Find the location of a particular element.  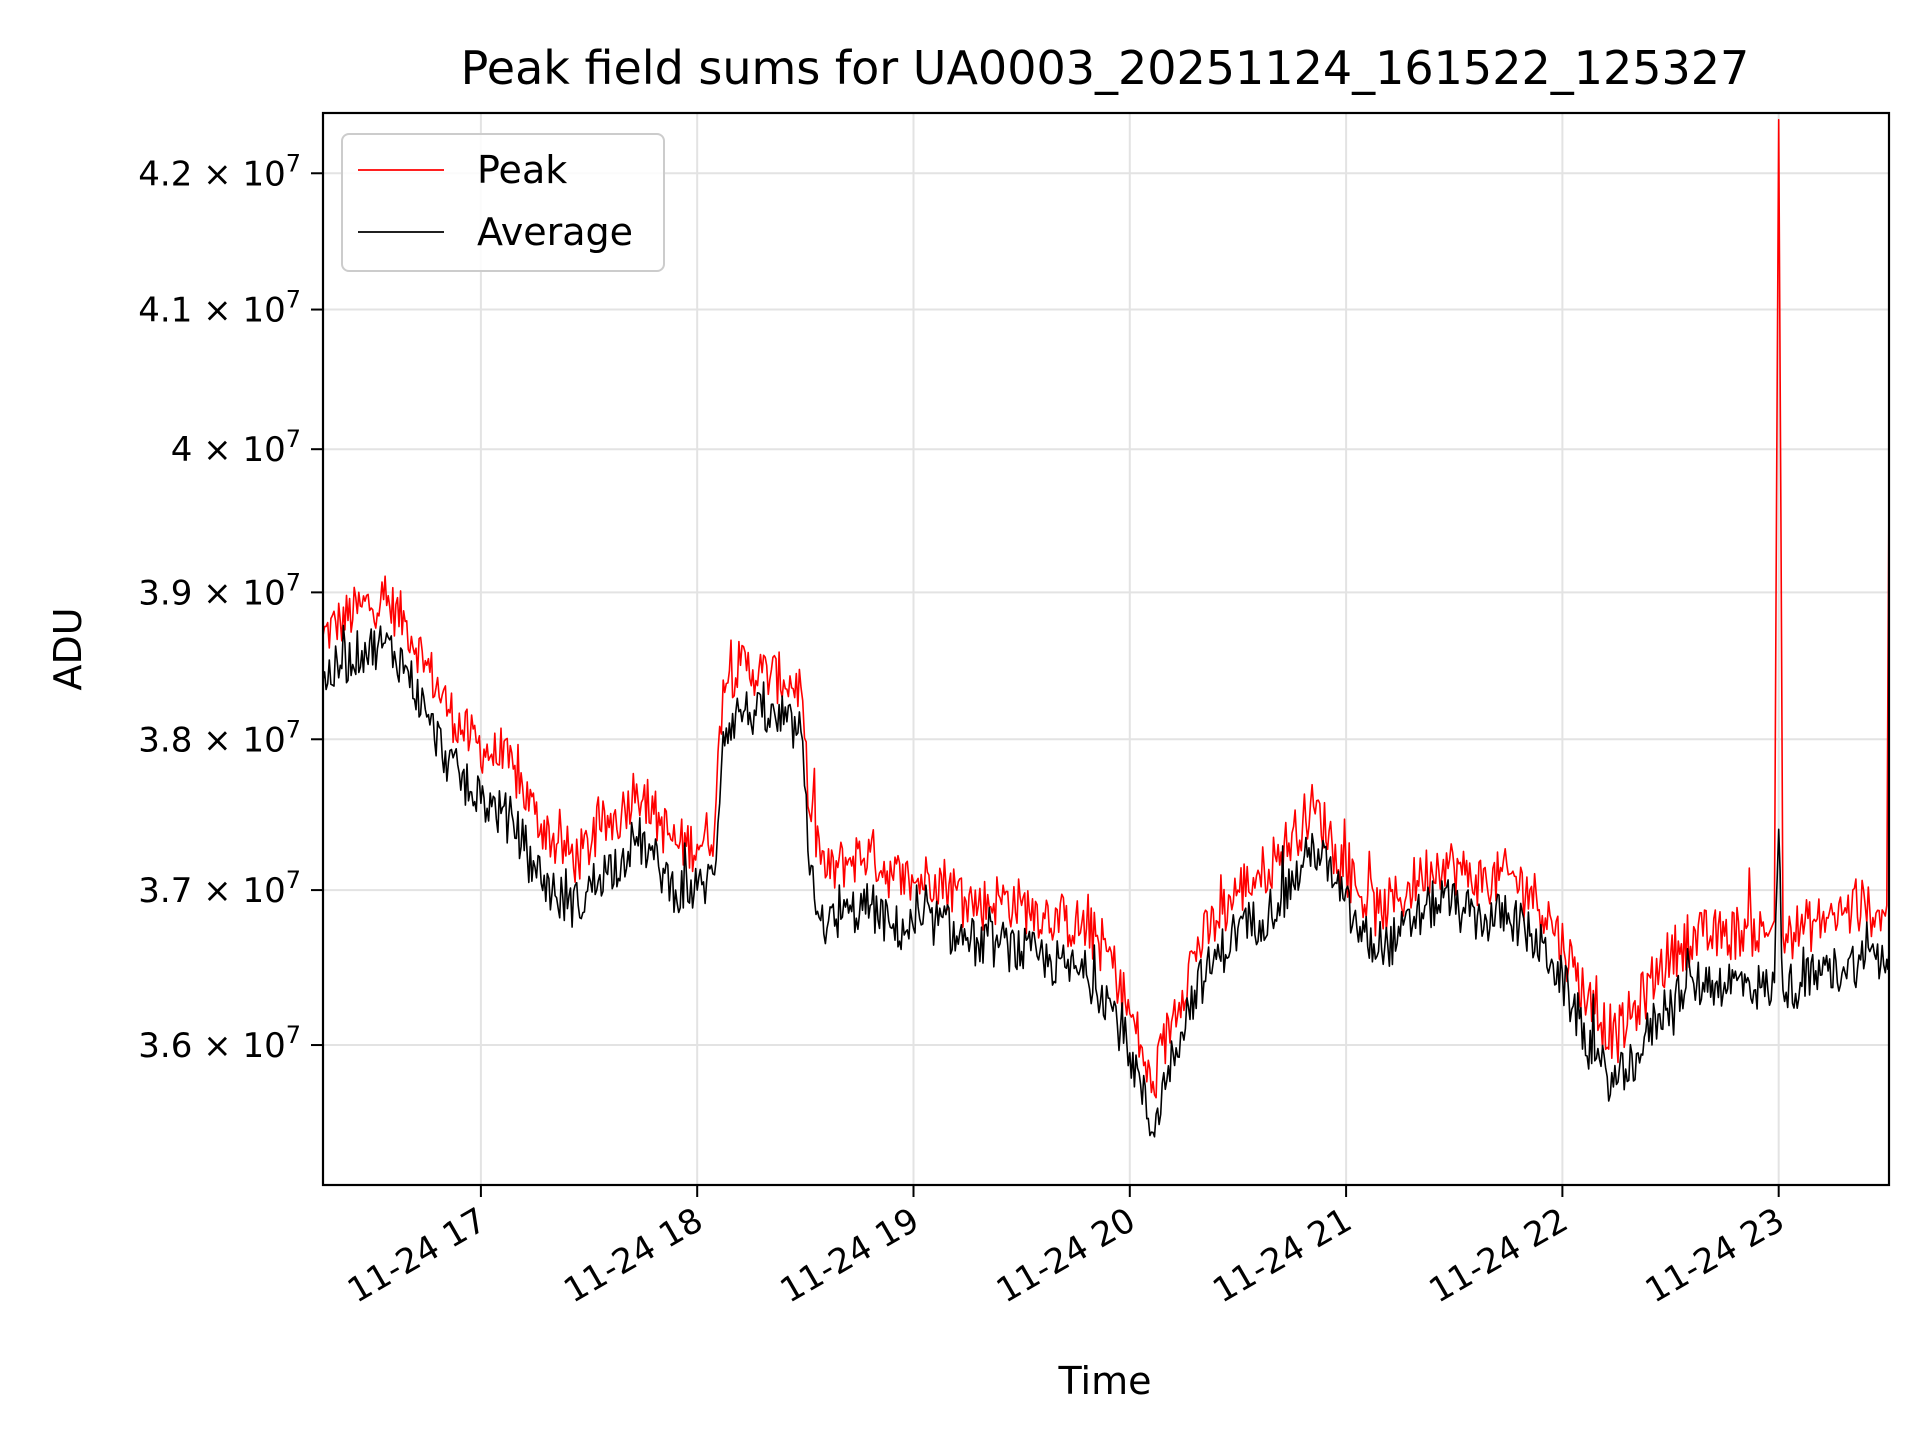

y-tick-label: 4.1 × 107 is located at coordinates (219, 308).